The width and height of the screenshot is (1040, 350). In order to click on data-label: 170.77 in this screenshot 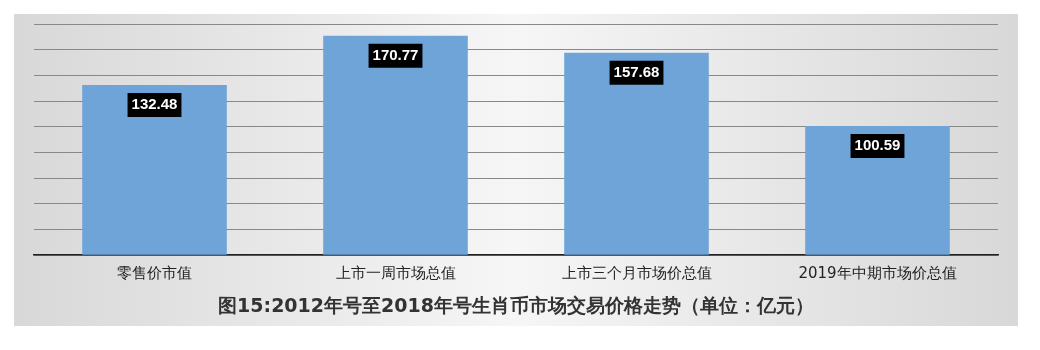, I will do `click(395, 54)`.